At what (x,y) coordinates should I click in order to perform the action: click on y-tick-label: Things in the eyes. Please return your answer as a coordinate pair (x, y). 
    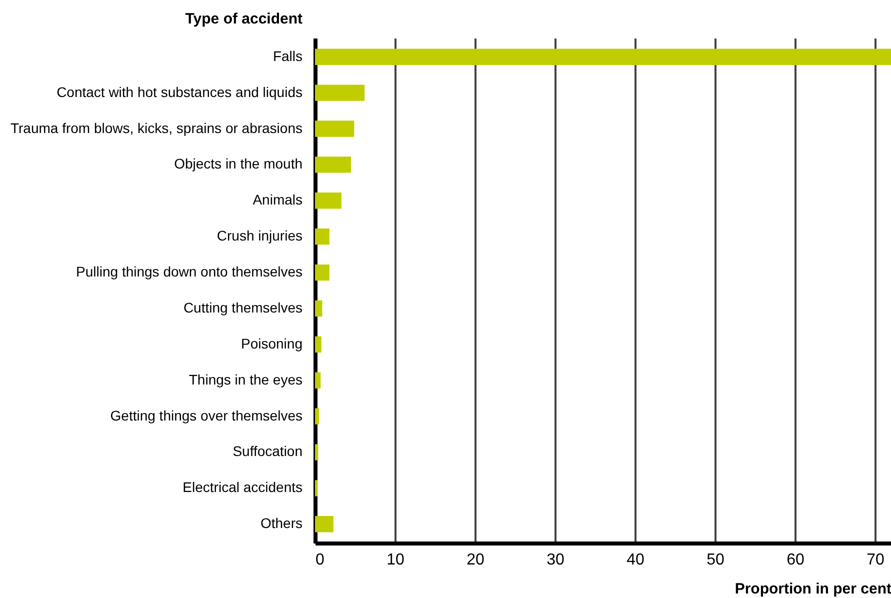
    Looking at the image, I should click on (245, 379).